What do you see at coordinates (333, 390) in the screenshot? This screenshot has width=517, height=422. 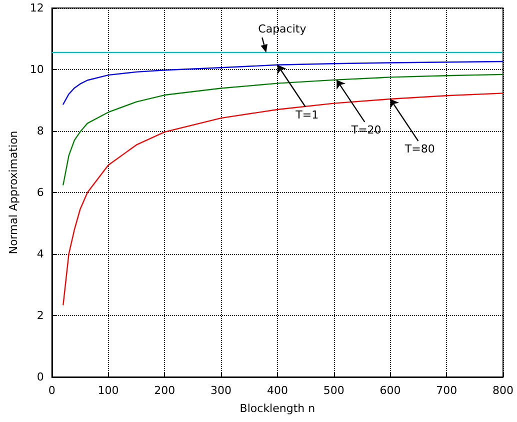 I see `x-tick-label: 500` at bounding box center [333, 390].